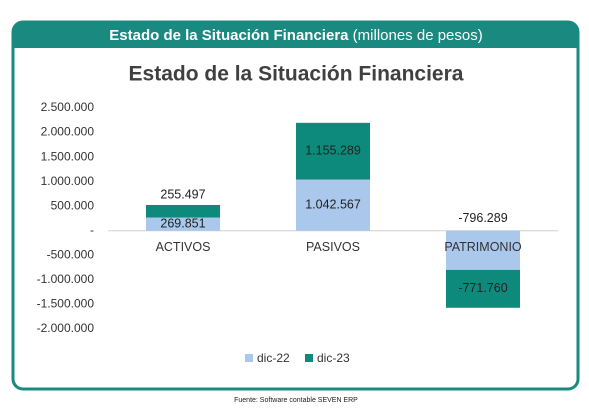 The height and width of the screenshot is (409, 589). What do you see at coordinates (333, 358) in the screenshot?
I see `legend-label: dic-23` at bounding box center [333, 358].